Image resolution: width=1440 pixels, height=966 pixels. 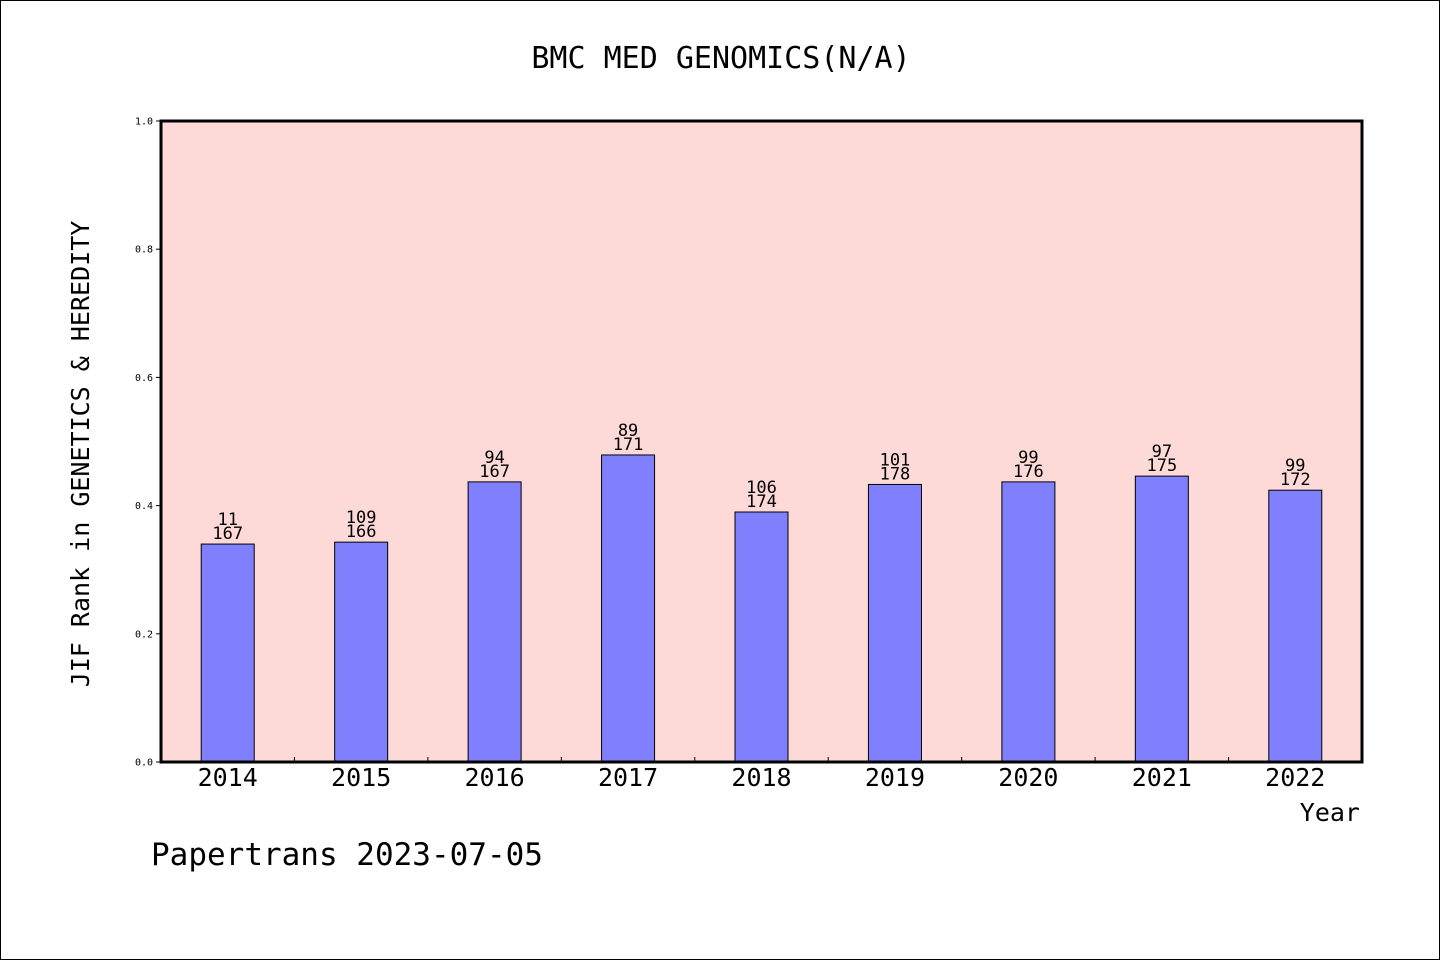 What do you see at coordinates (1162, 452) in the screenshot?
I see `bar-rank-label: 97` at bounding box center [1162, 452].